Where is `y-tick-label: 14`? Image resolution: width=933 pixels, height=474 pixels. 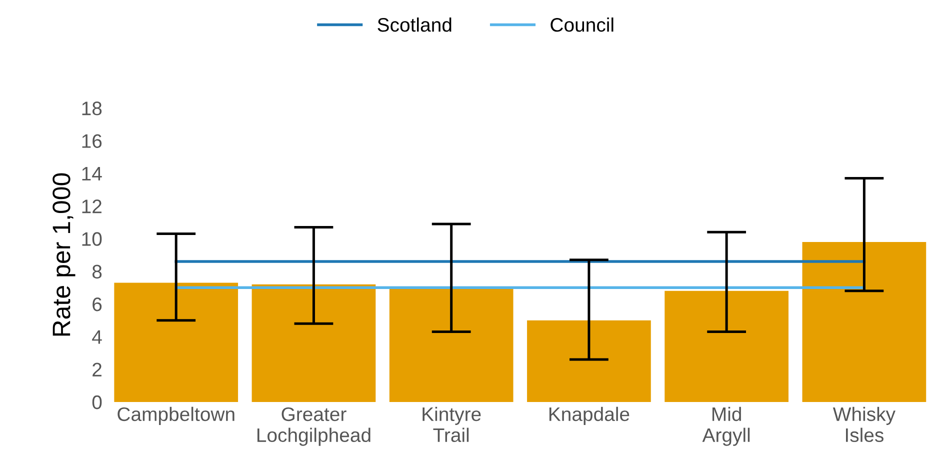
y-tick-label: 14 is located at coordinates (92, 173).